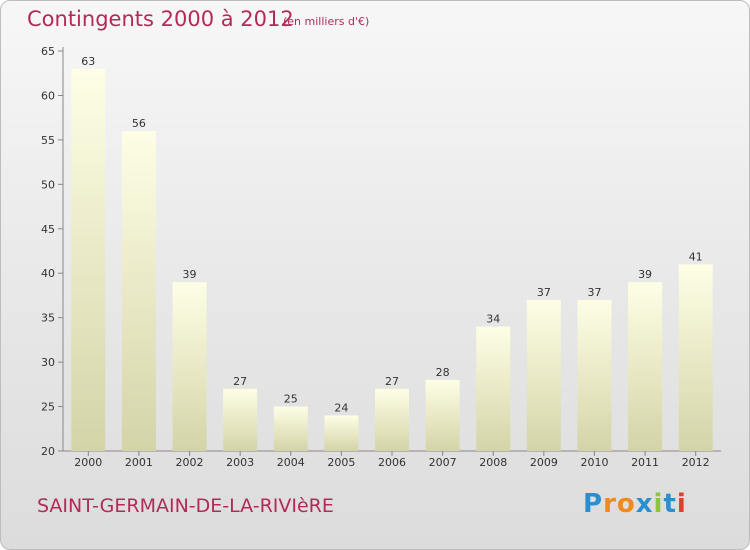  I want to click on y-tick-label: 30, so click(48, 362).